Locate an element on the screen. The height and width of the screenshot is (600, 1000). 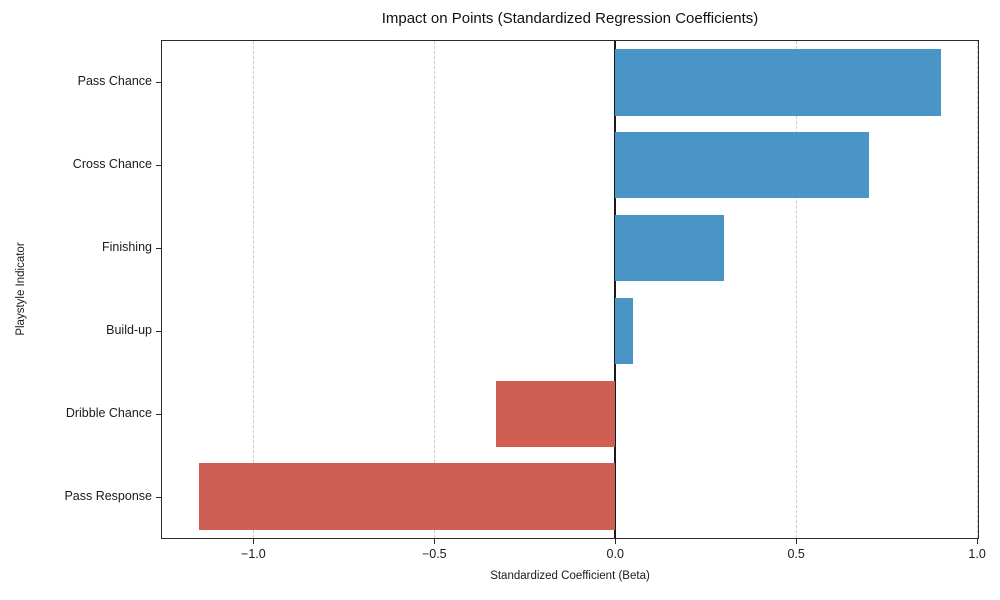
y-tick-label-dribble-chance: Dribble Chance is located at coordinates (108, 412).